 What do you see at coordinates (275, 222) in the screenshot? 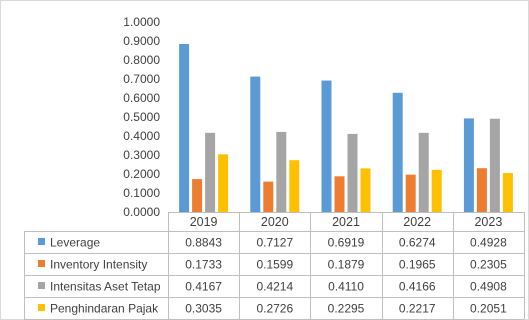
I see `x-tick-label: 2020` at bounding box center [275, 222].